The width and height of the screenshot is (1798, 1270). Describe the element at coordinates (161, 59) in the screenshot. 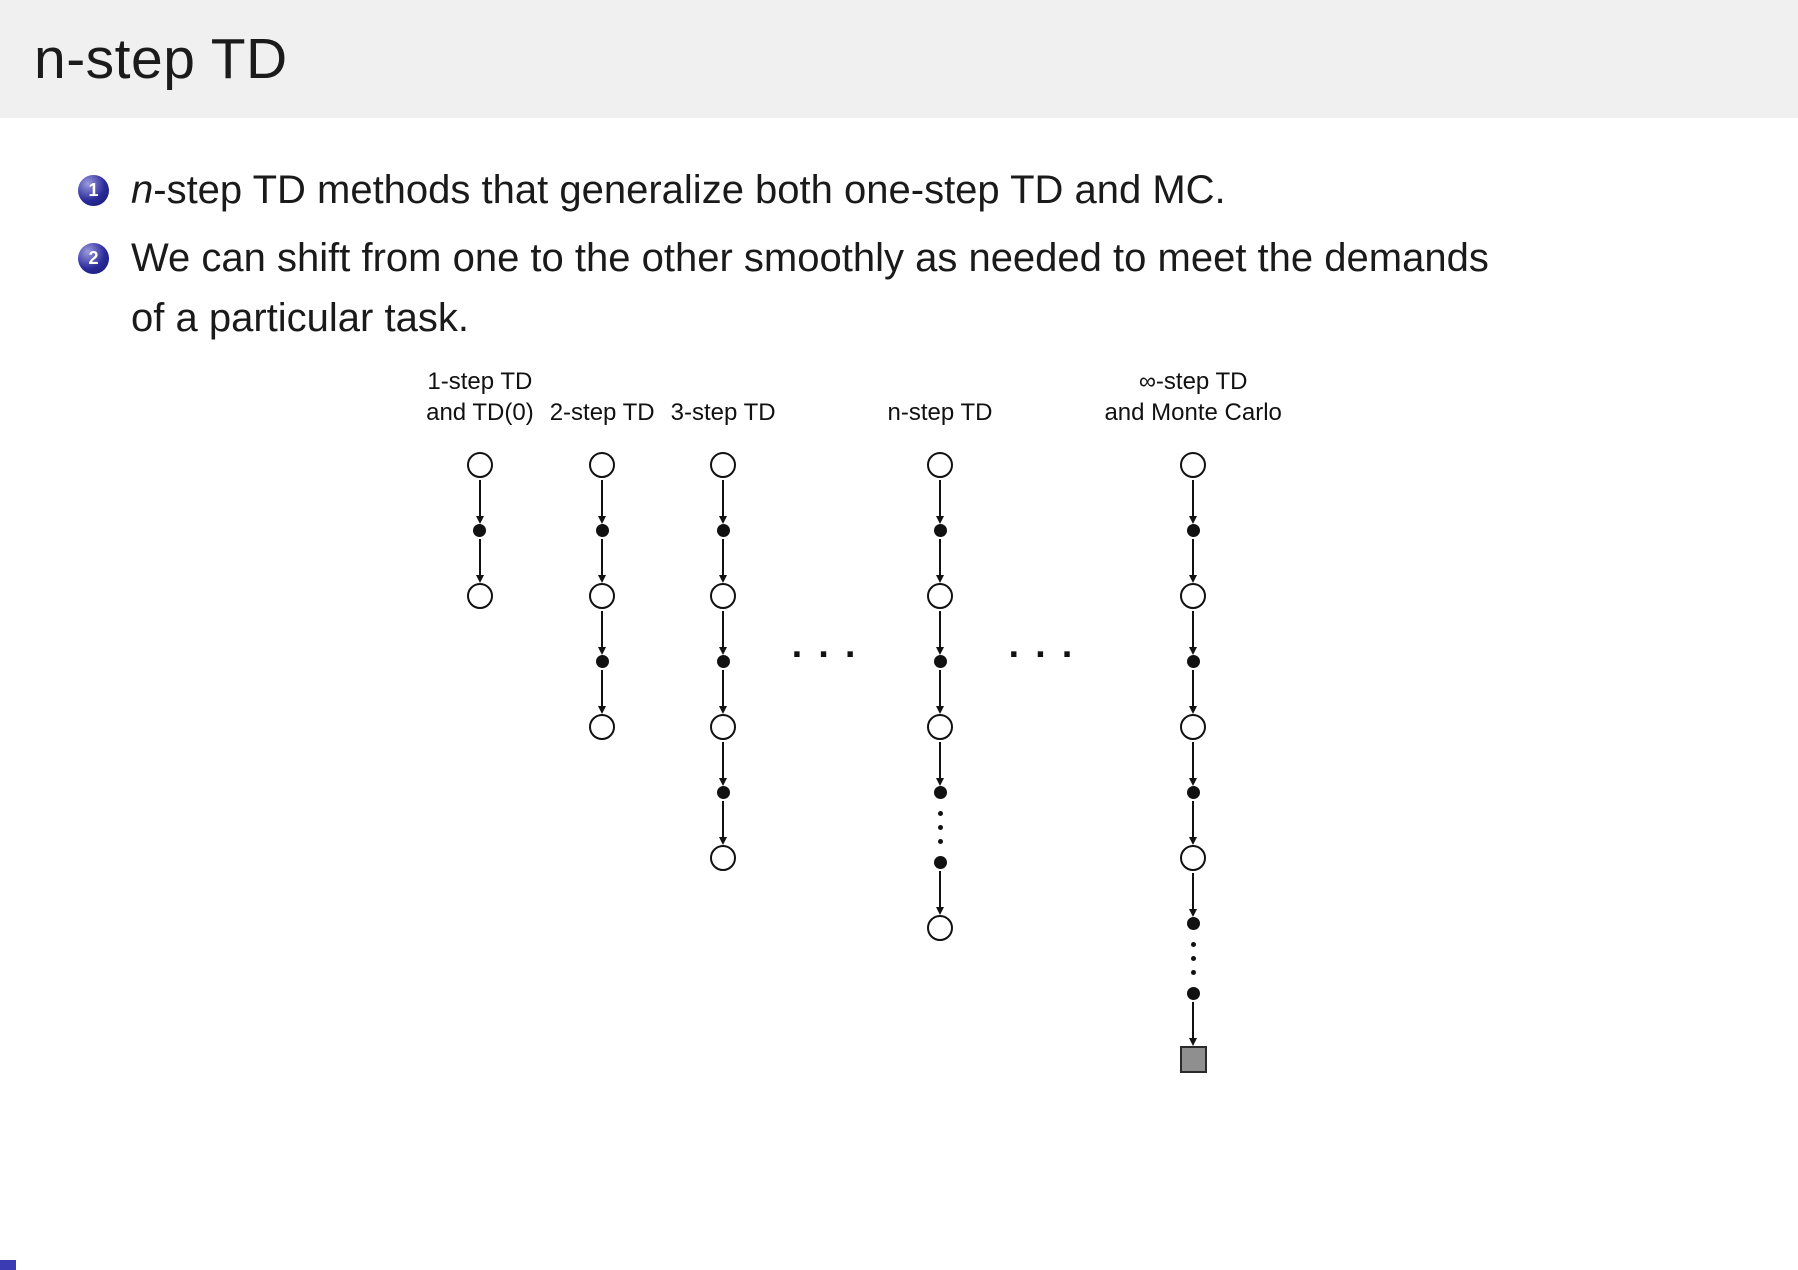

I see `slide-title: n-step TD` at that location.